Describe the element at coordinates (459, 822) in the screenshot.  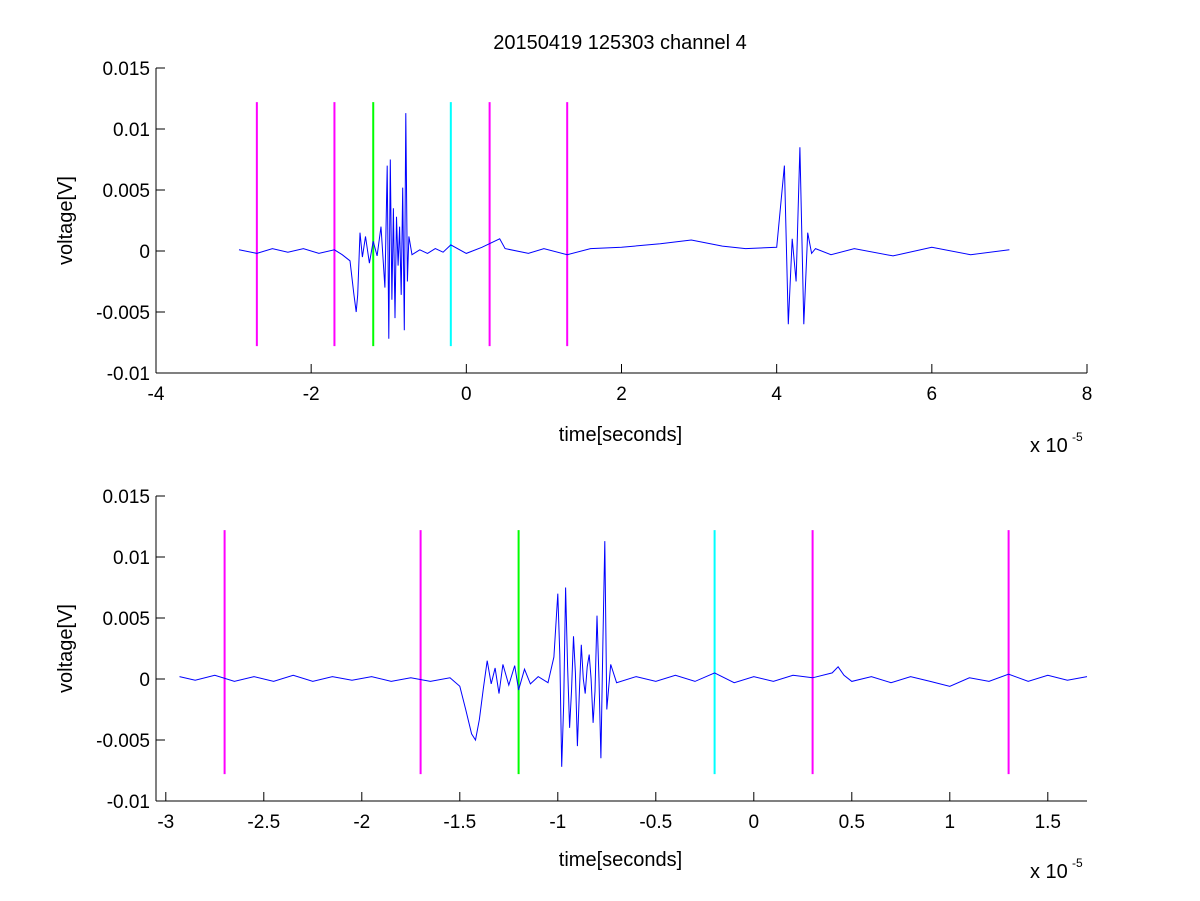
I see `bottom-x-tick-label: -1.5` at that location.